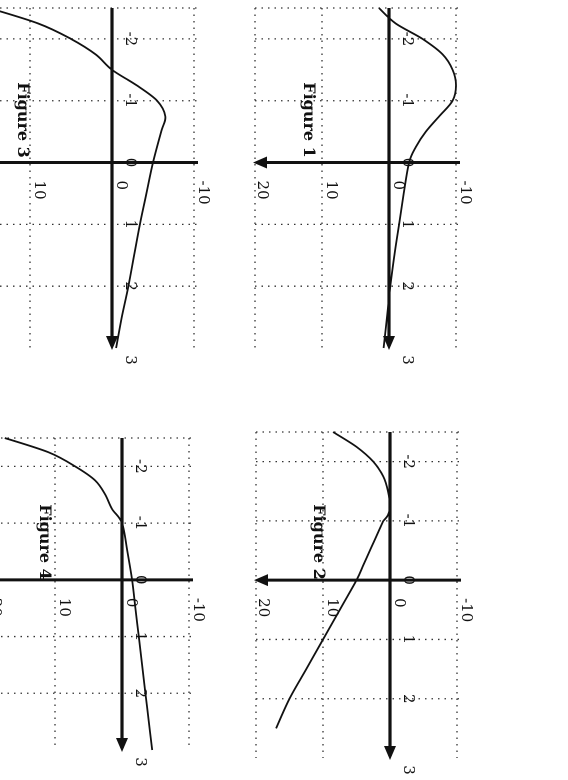  What do you see at coordinates (309, 120) in the screenshot?
I see `figure-caption: Figure 1` at bounding box center [309, 120].